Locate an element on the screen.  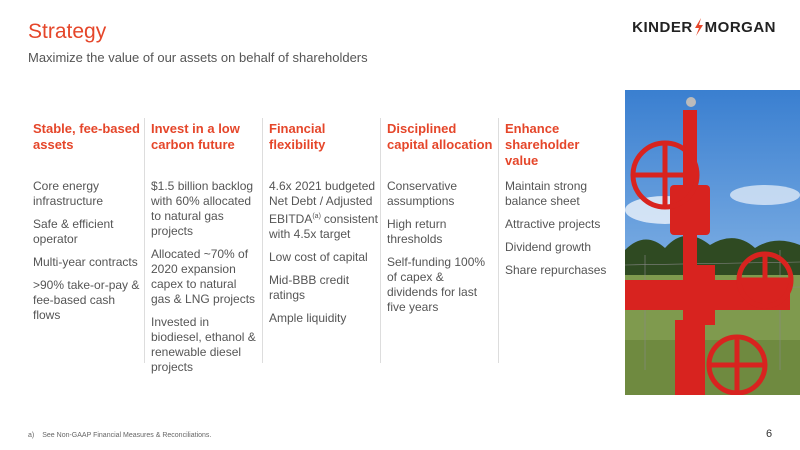
logo-text: KINDER is located at coordinates (662, 27).